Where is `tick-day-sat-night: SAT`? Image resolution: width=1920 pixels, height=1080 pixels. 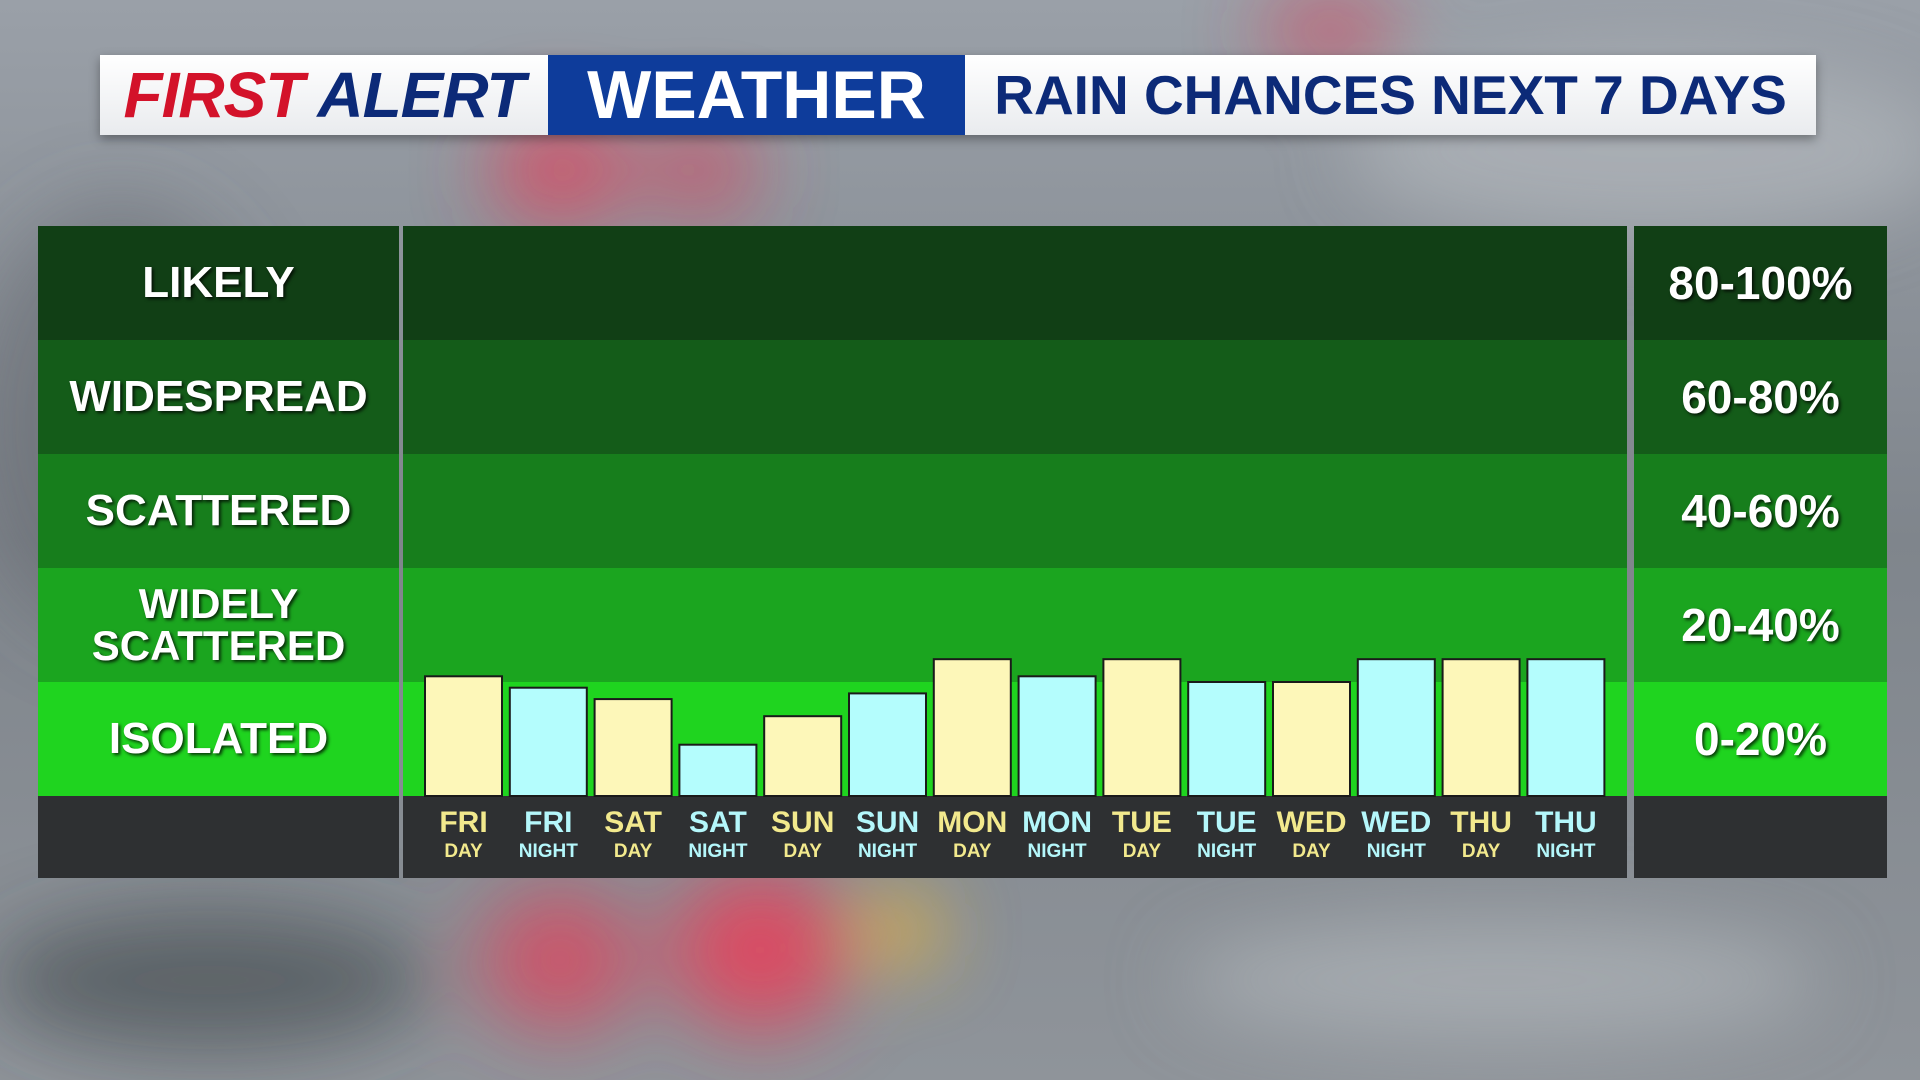
tick-day-sat-night: SAT is located at coordinates (718, 822).